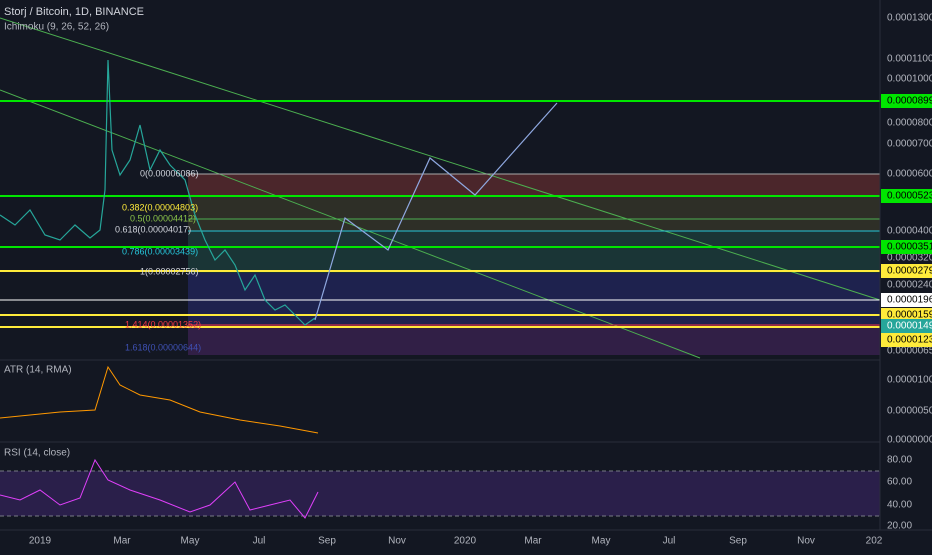 The width and height of the screenshot is (932, 555). What do you see at coordinates (909, 340) in the screenshot?
I see `price-tag-label: 0.00001233` at bounding box center [909, 340].